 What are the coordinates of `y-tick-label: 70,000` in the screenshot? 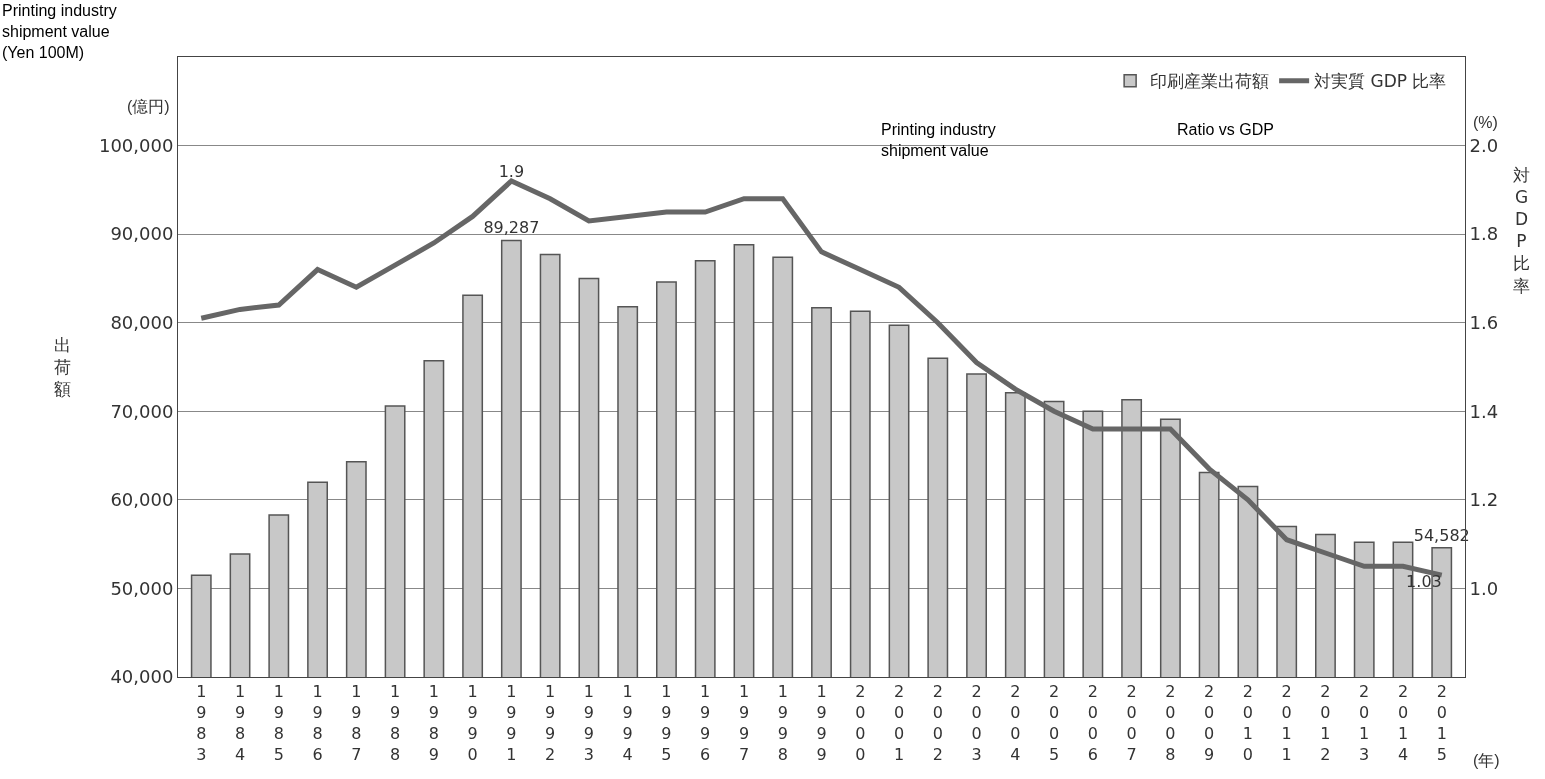 It's located at (142, 411).